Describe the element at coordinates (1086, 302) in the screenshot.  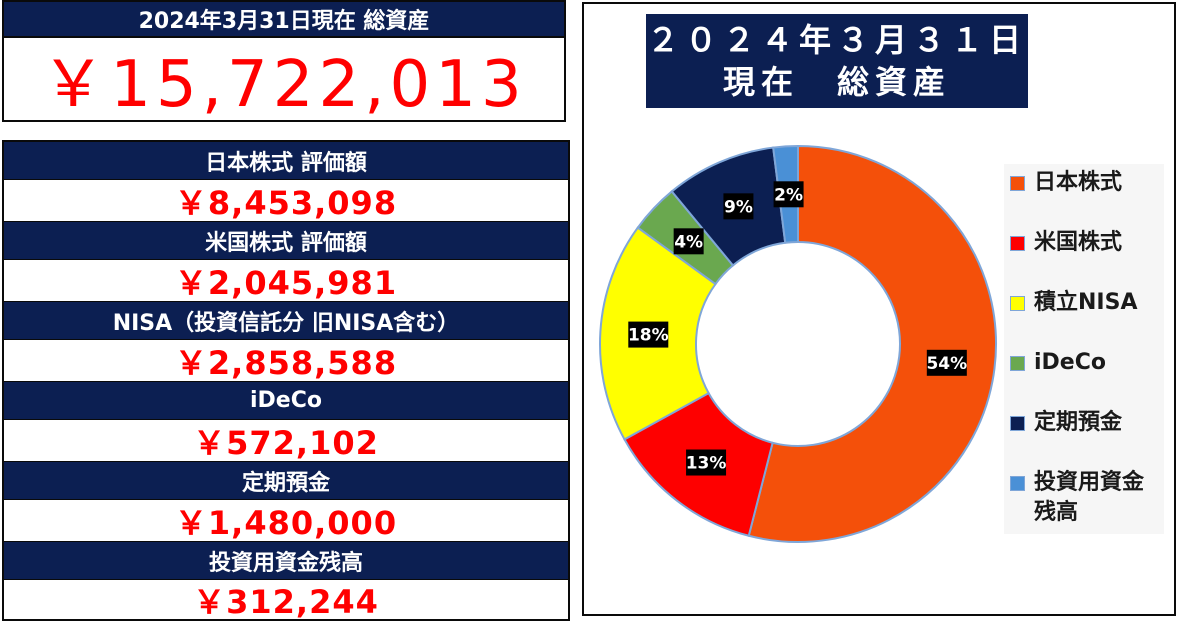
I see `legend-label: 積立NISA` at that location.